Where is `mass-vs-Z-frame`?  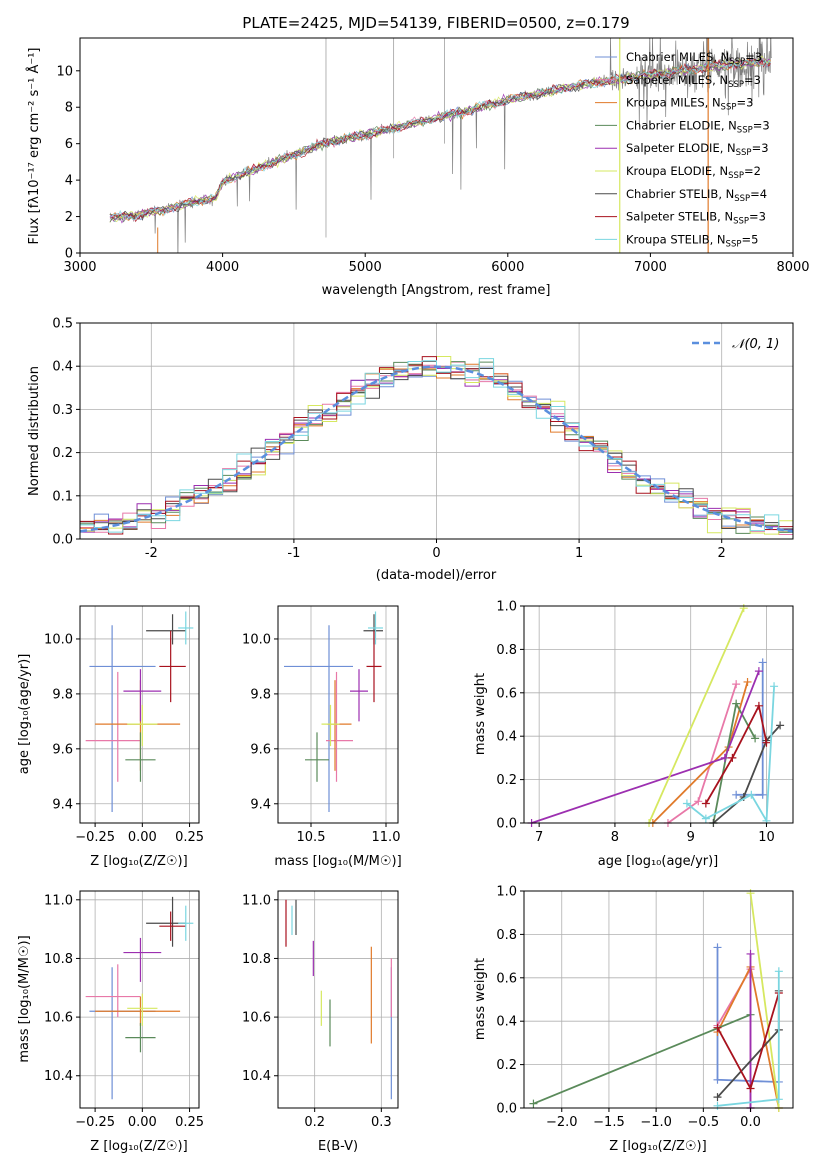 mass-vs-Z-frame is located at coordinates (139, 999).